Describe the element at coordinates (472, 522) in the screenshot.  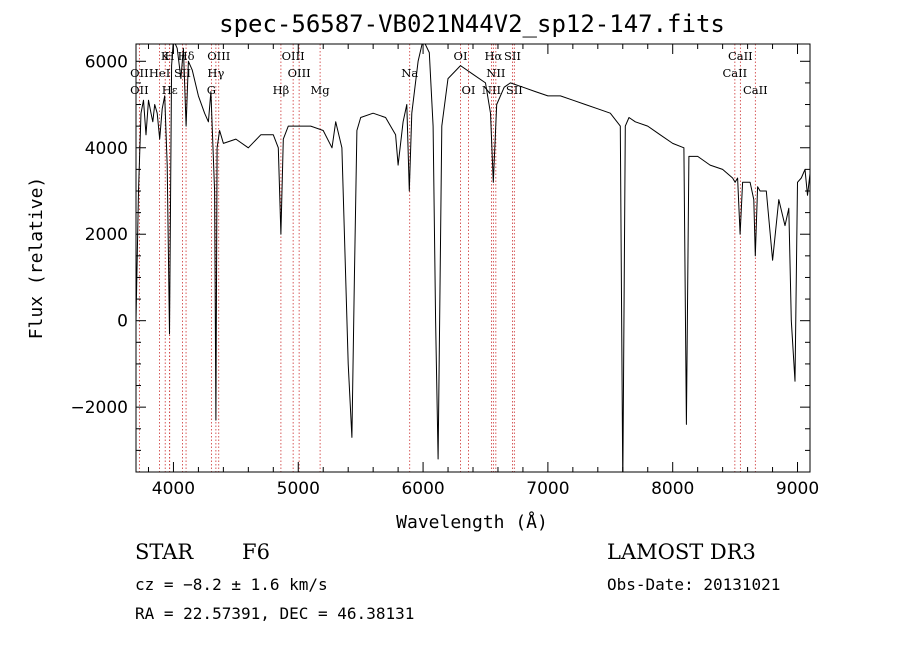
I see `x-axis-label: Wavelength (Å)` at that location.